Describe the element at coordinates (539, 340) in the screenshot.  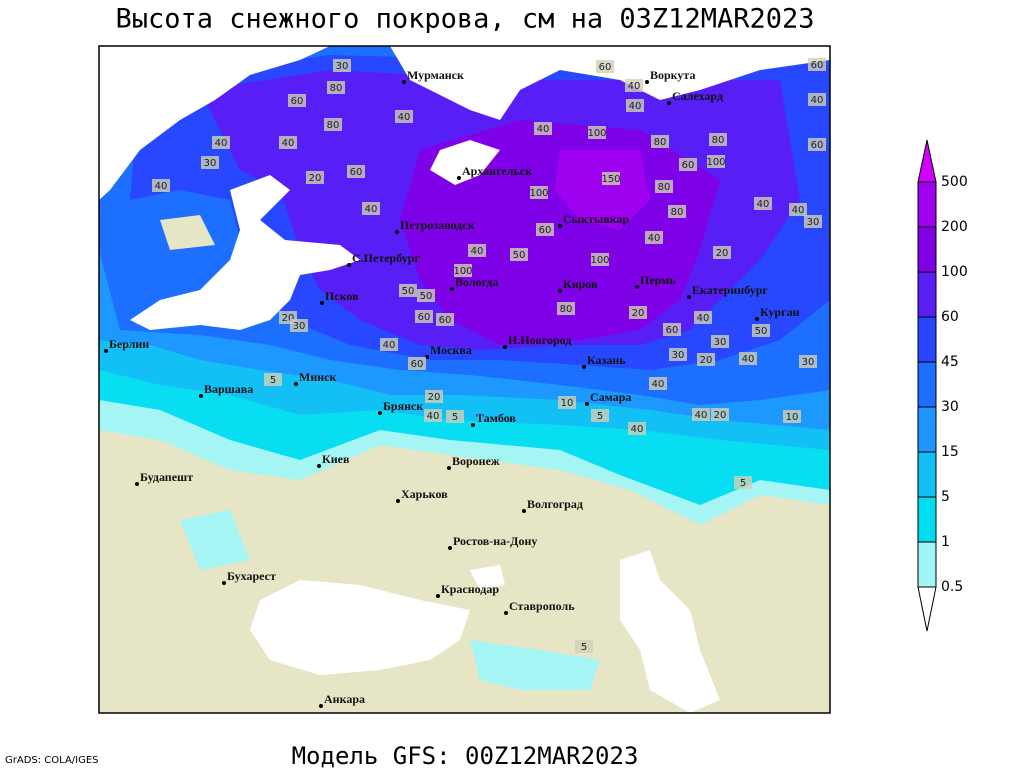
I see `city-label: Н.Новгород` at that location.